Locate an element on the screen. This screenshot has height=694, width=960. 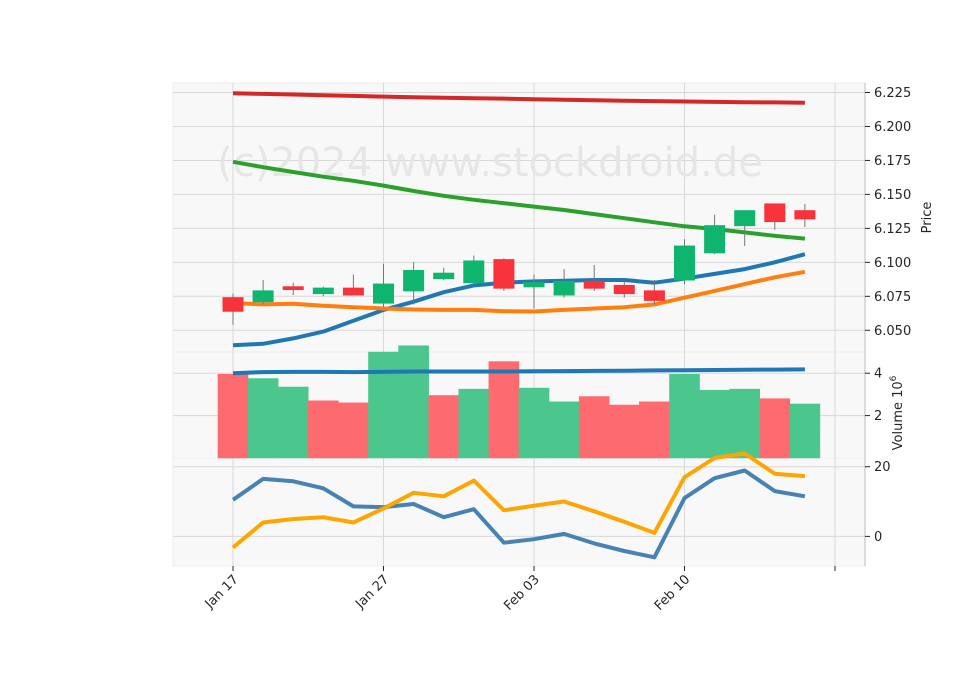
y-tick-label: 20 is located at coordinates (882, 467).